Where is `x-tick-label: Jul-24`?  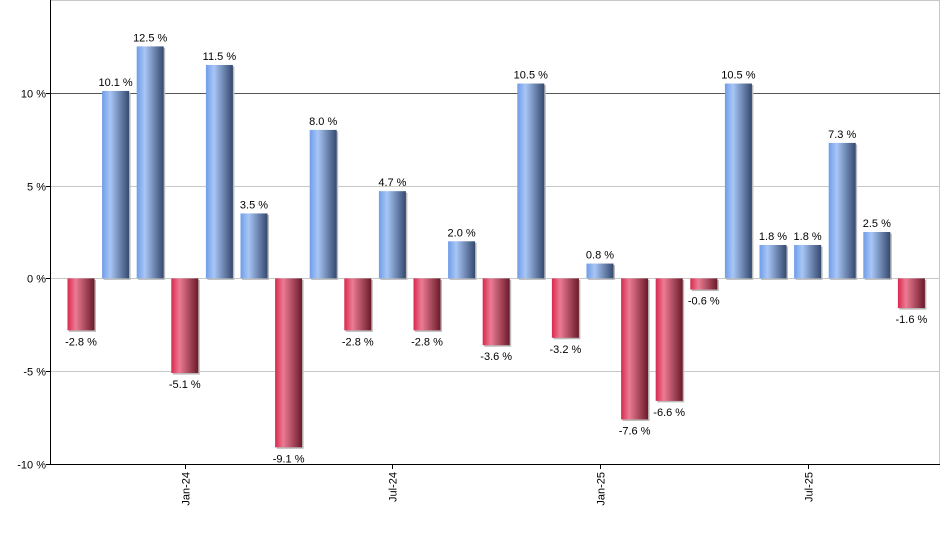
x-tick-label: Jul-24 is located at coordinates (394, 487).